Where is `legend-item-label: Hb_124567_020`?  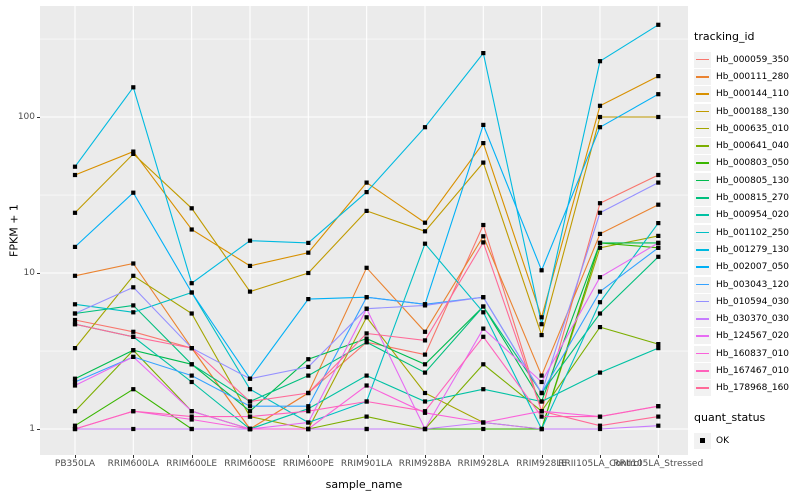 legend-item-label: Hb_124567_020 is located at coordinates (753, 336).